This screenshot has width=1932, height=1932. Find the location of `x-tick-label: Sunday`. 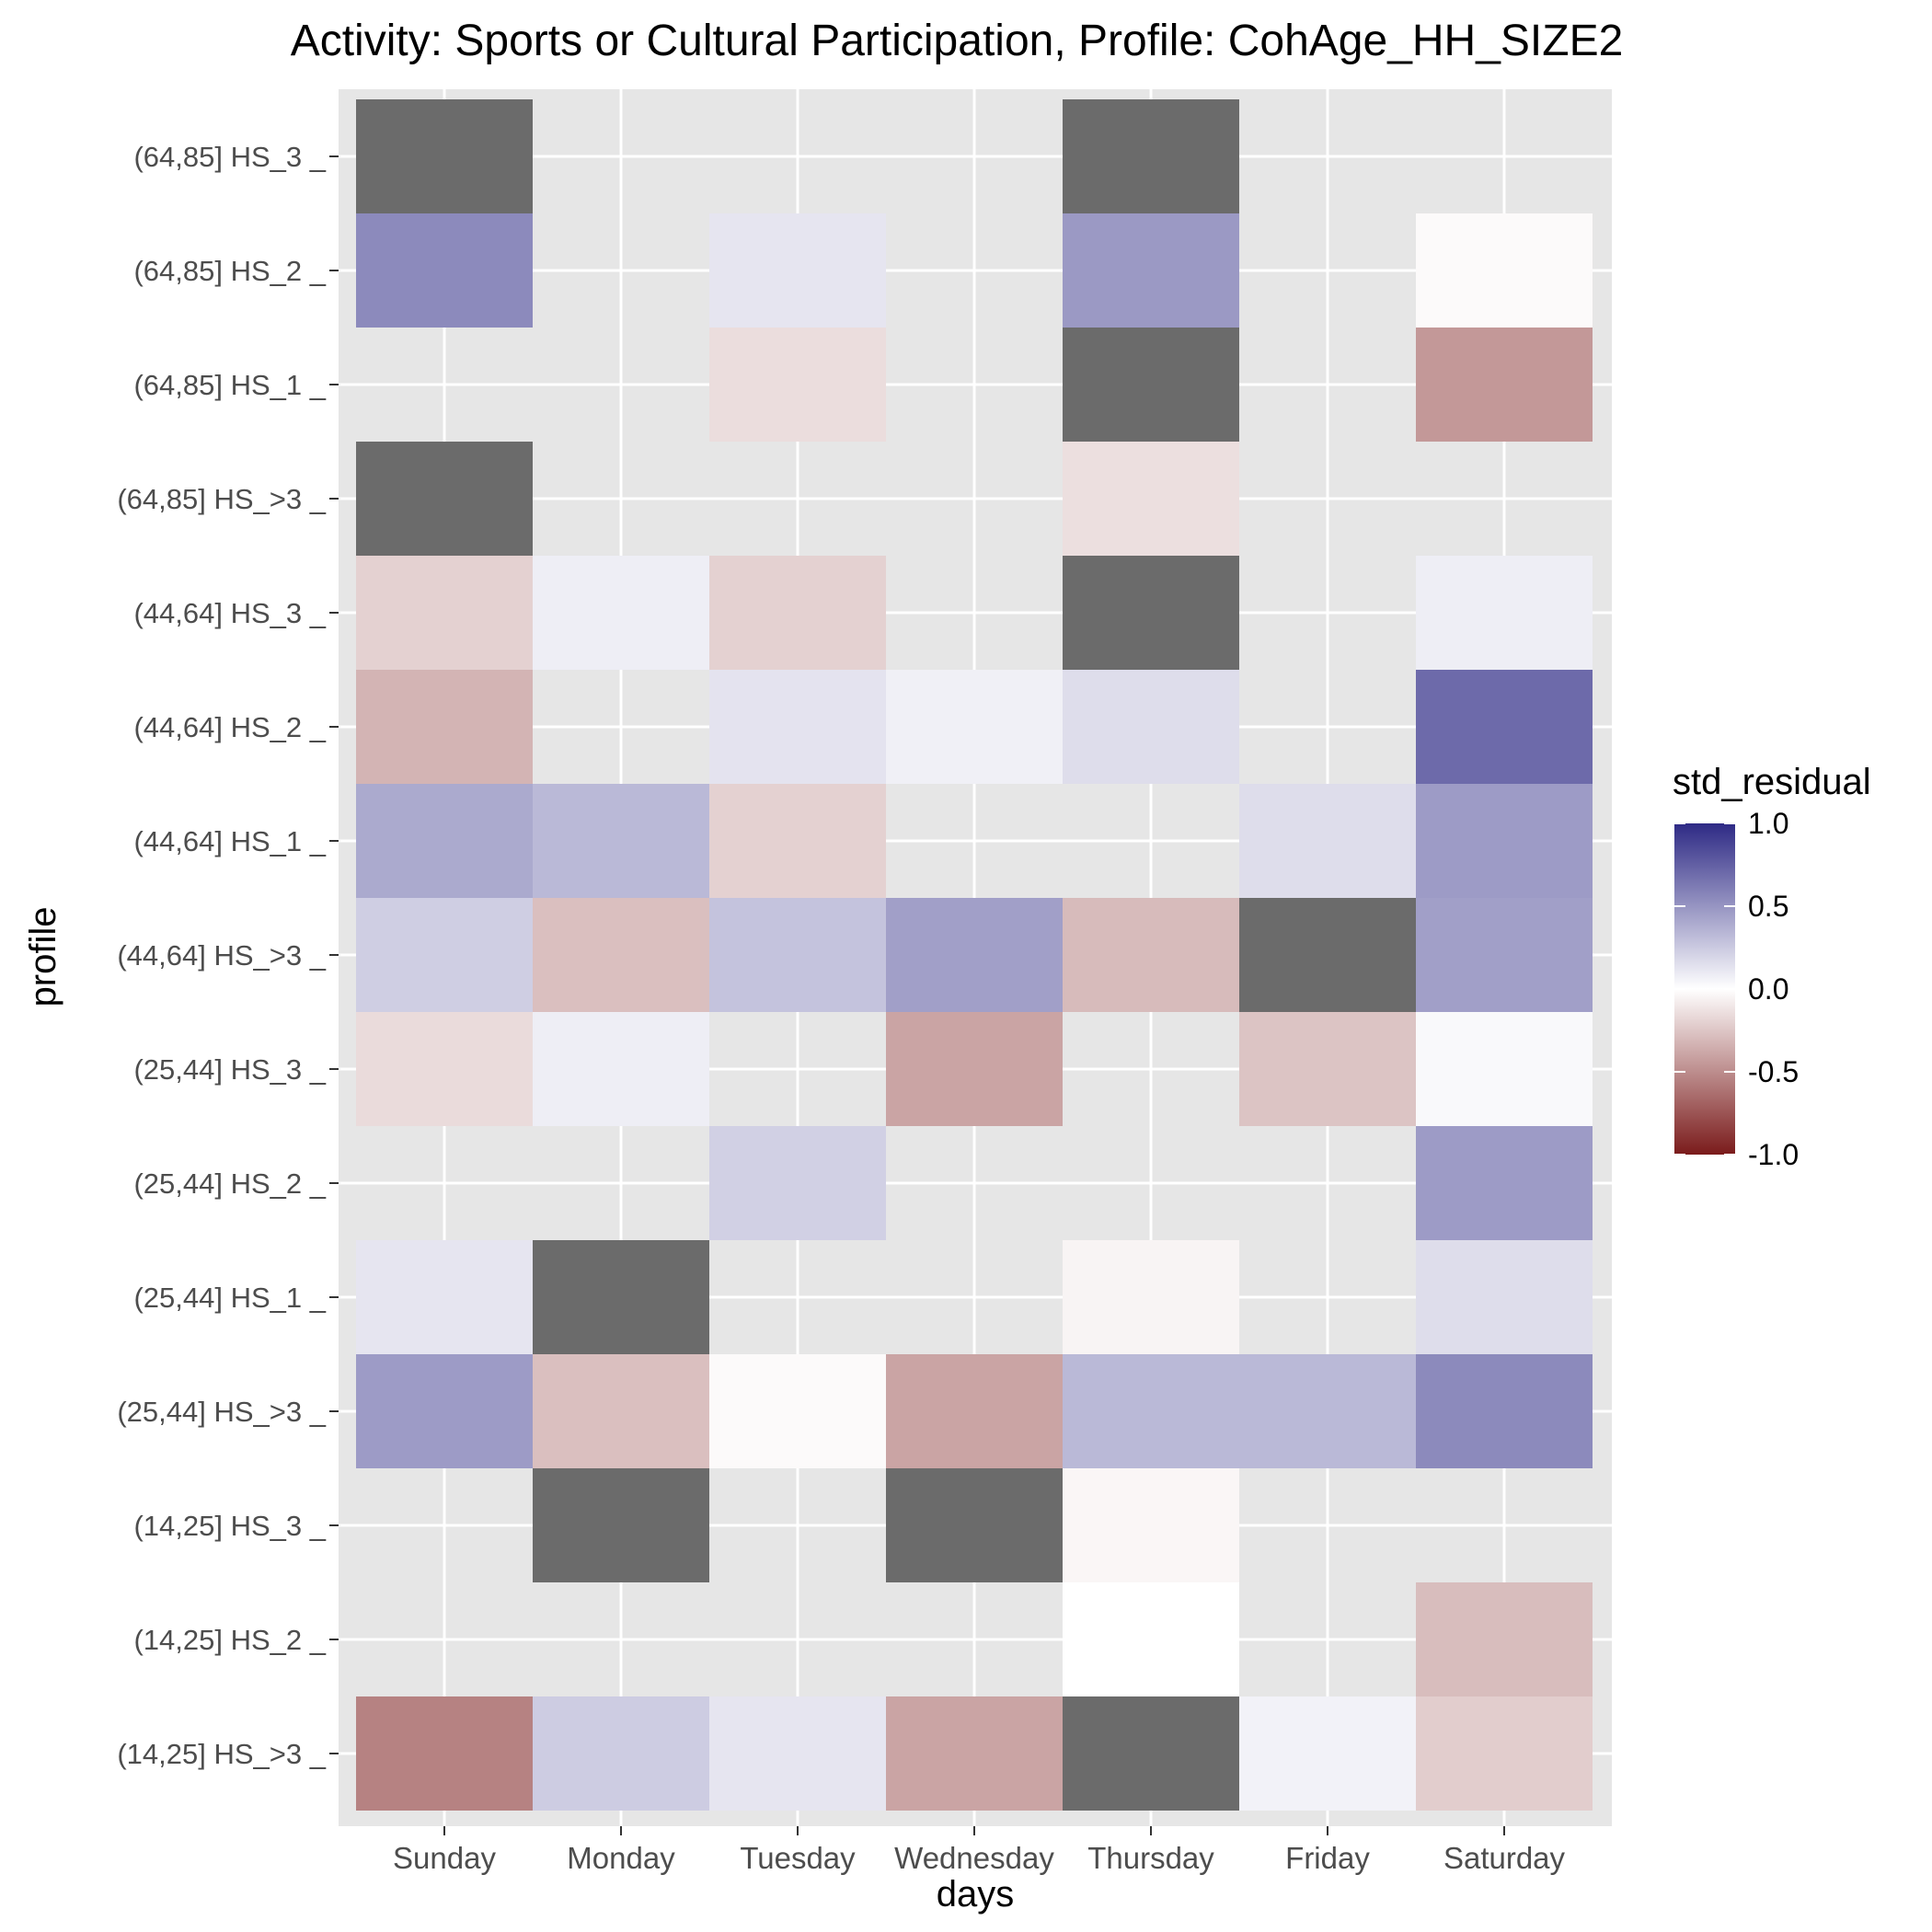

x-tick-label: Sunday is located at coordinates (444, 1858).